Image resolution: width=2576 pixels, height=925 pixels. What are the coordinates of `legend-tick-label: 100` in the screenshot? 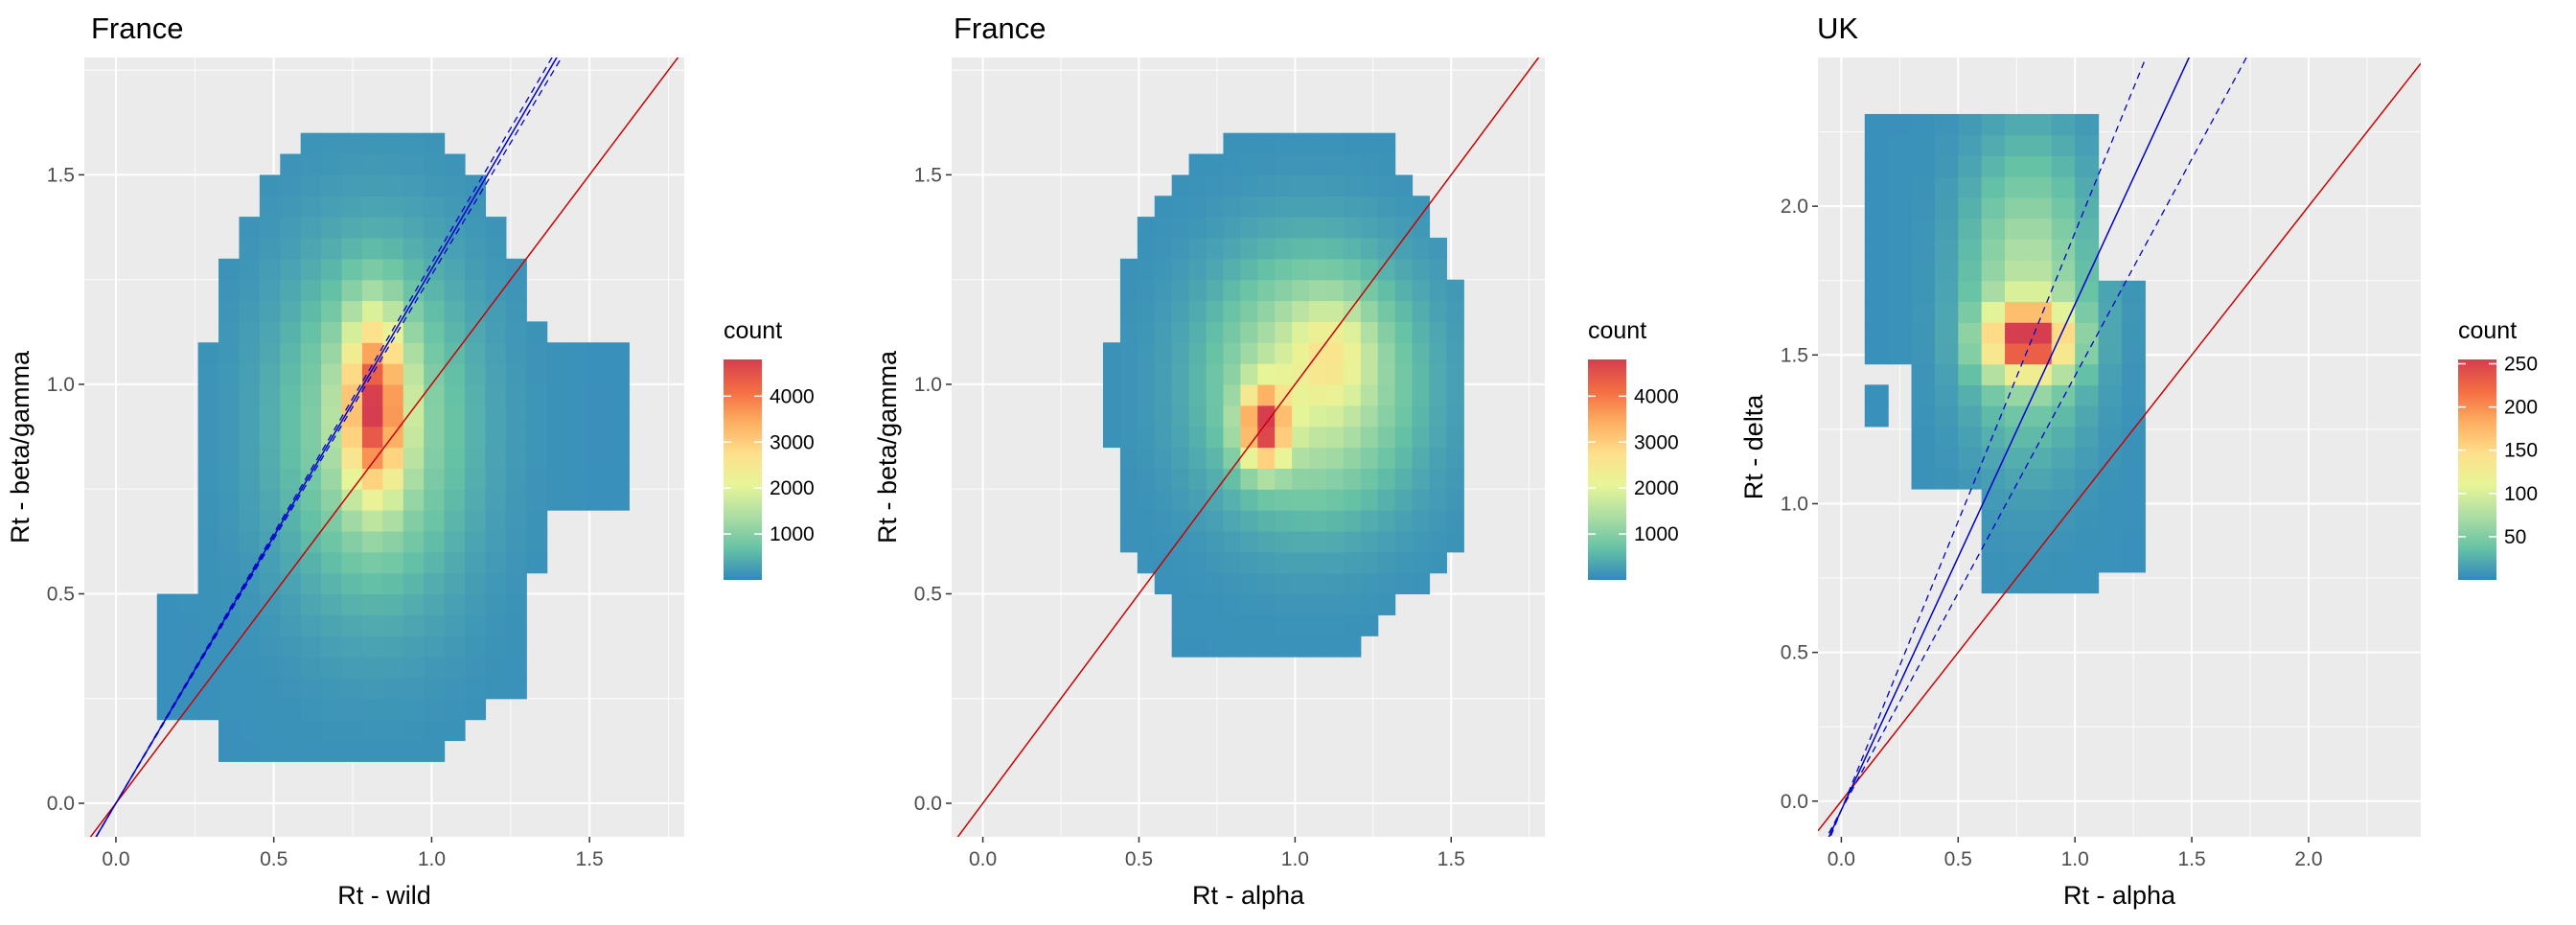 It's located at (2521, 494).